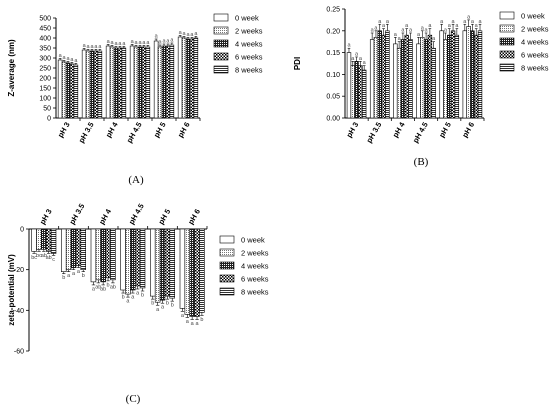  What do you see at coordinates (420, 133) in the screenshot?
I see `category-label: pH 4.5` at bounding box center [420, 133].